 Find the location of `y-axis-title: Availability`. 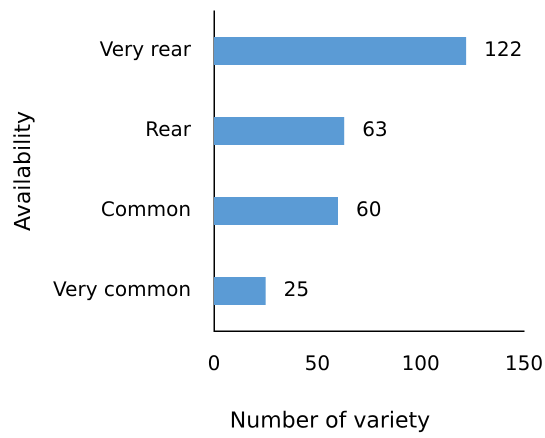

y-axis-title: Availability is located at coordinates (23, 171).